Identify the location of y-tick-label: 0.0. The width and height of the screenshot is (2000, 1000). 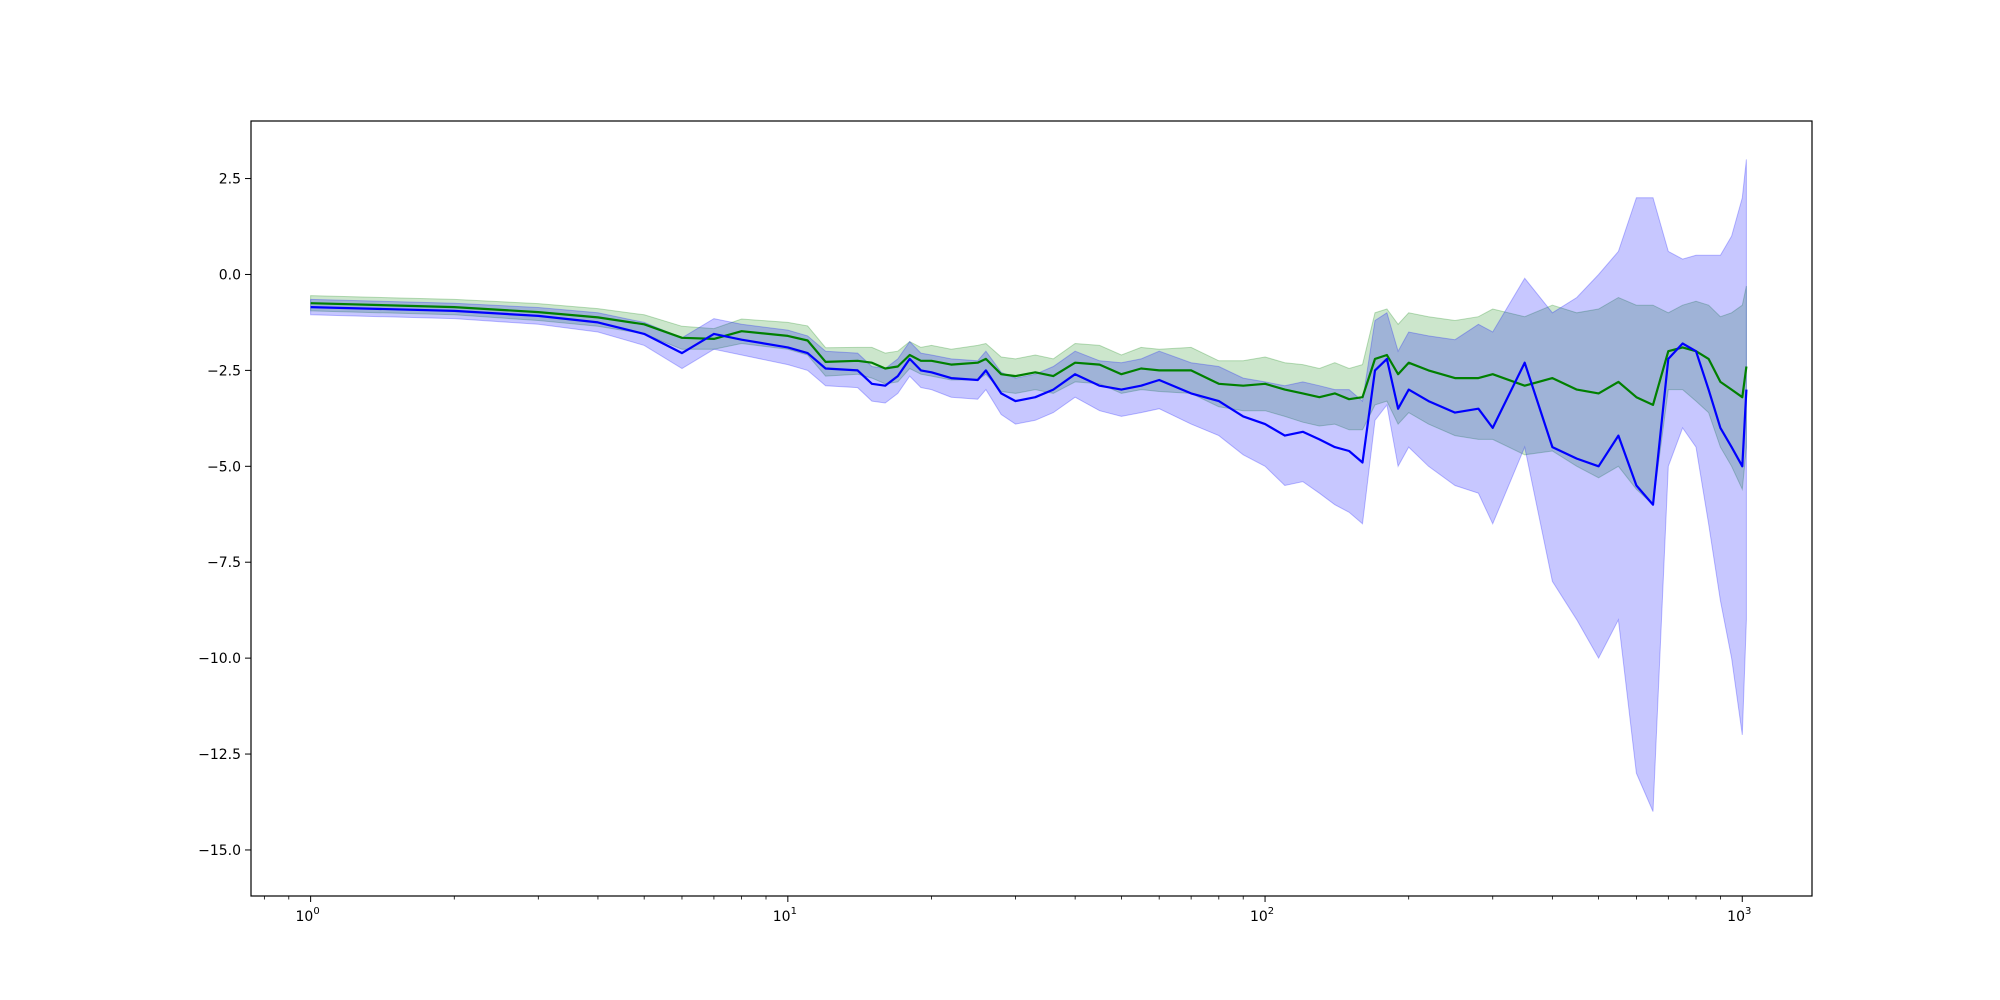
(230, 275).